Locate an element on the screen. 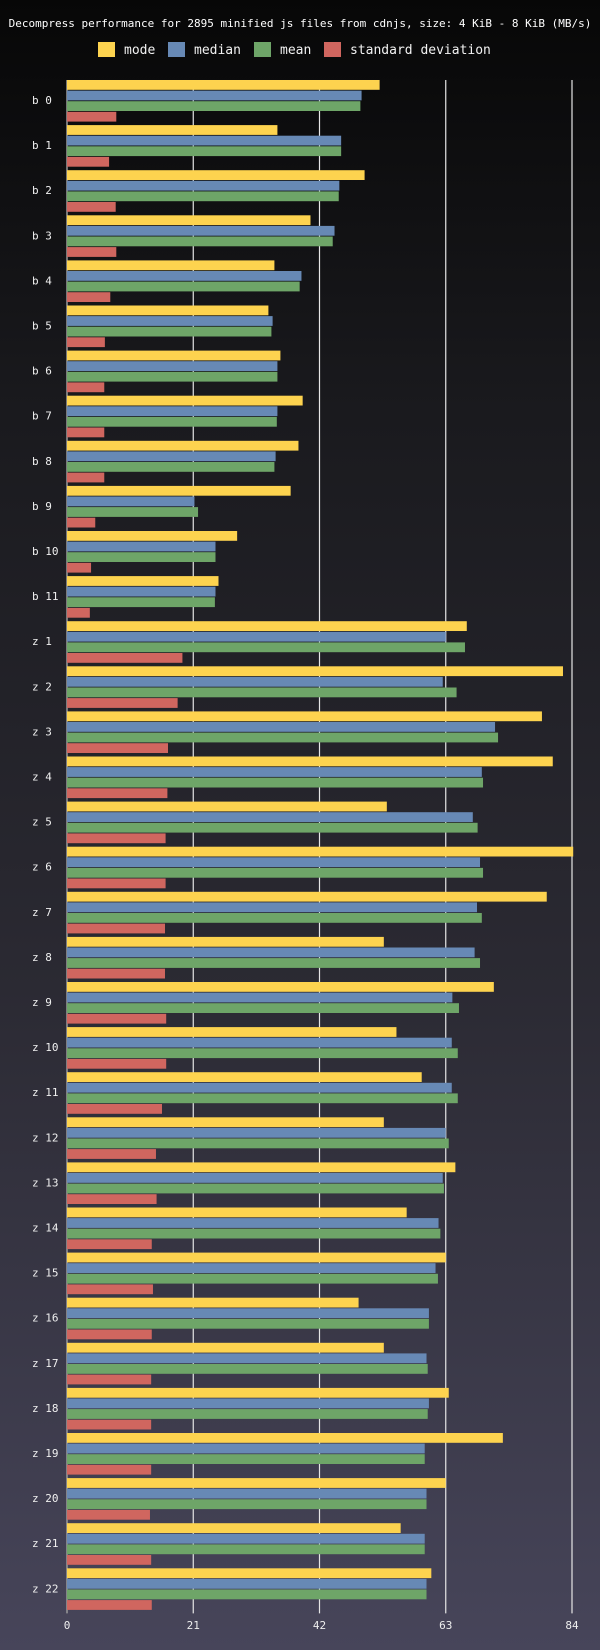  y-tick-label: z 11 is located at coordinates (45, 1092).